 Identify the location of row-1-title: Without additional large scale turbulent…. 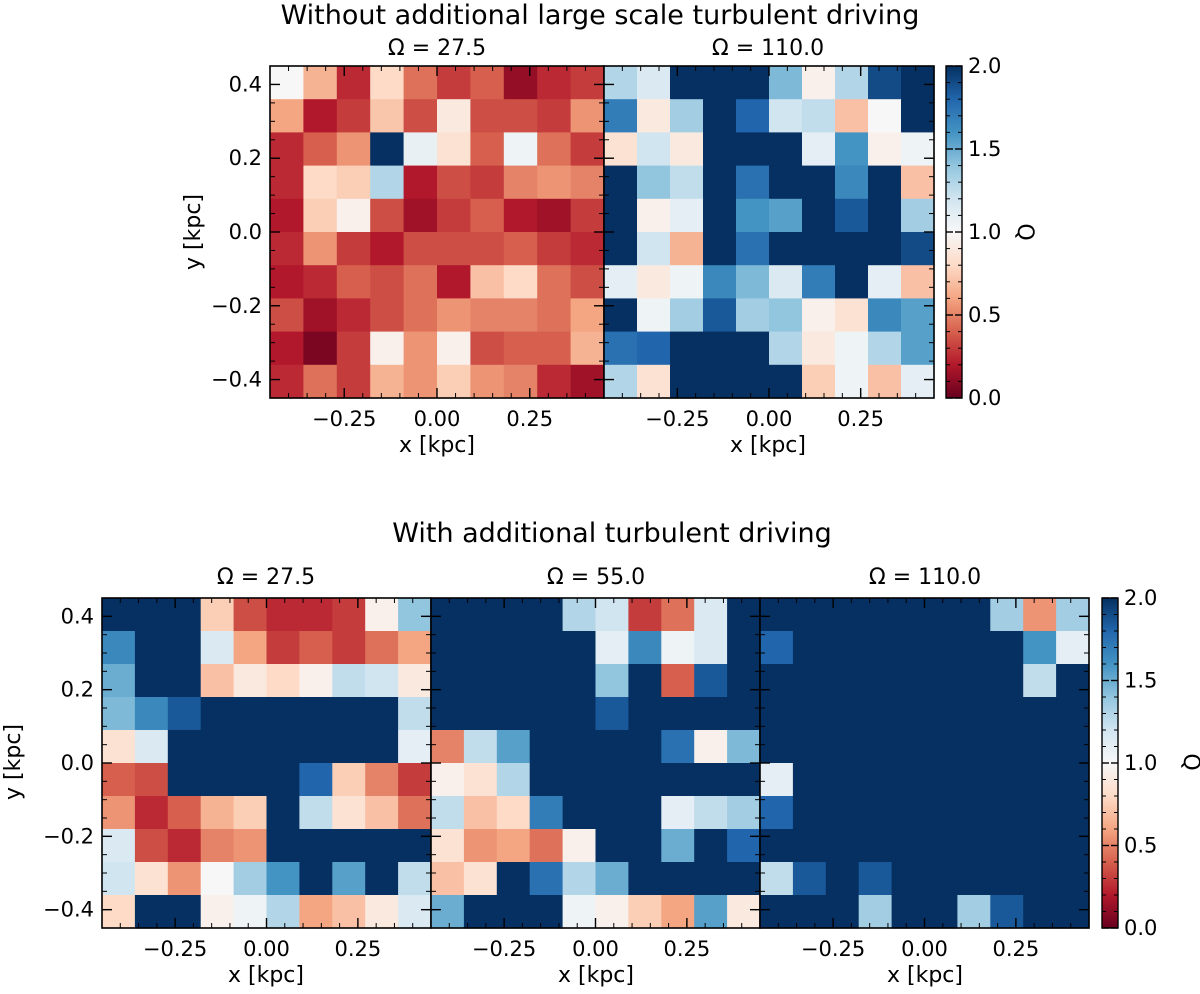
(600, 15).